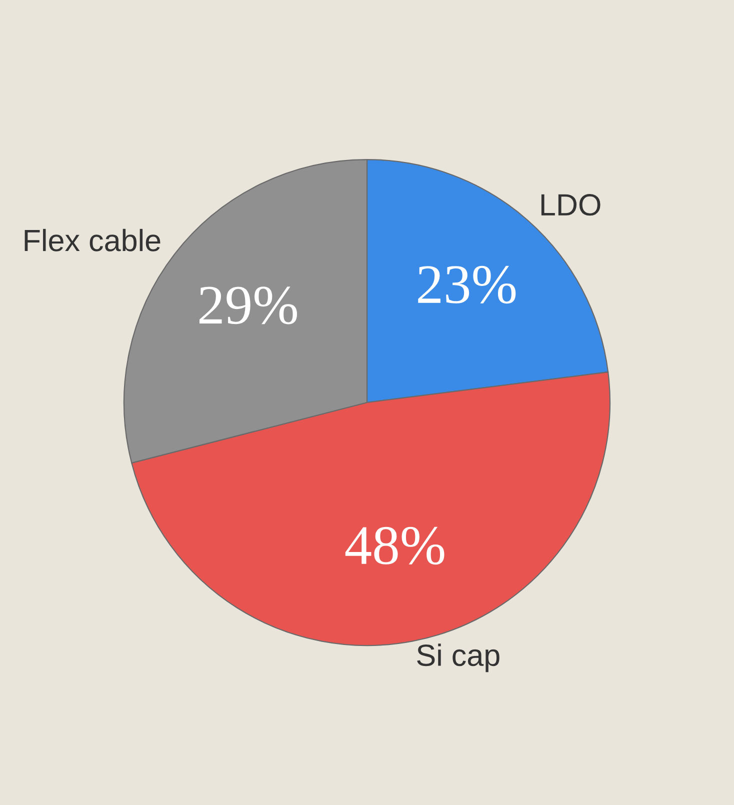 This screenshot has width=734, height=805. What do you see at coordinates (92, 240) in the screenshot?
I see `slice-label: Flex cable` at bounding box center [92, 240].